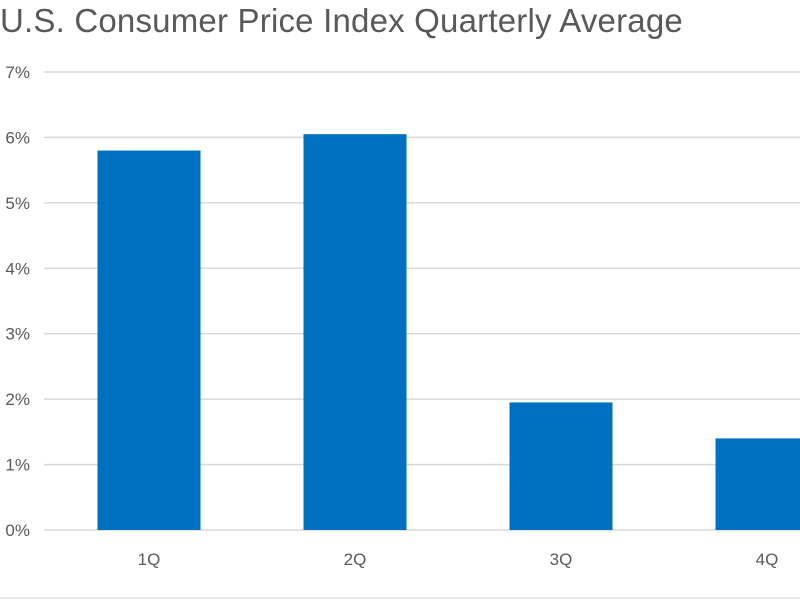 The height and width of the screenshot is (600, 800). I want to click on x-tick-label: 1Q, so click(149, 559).